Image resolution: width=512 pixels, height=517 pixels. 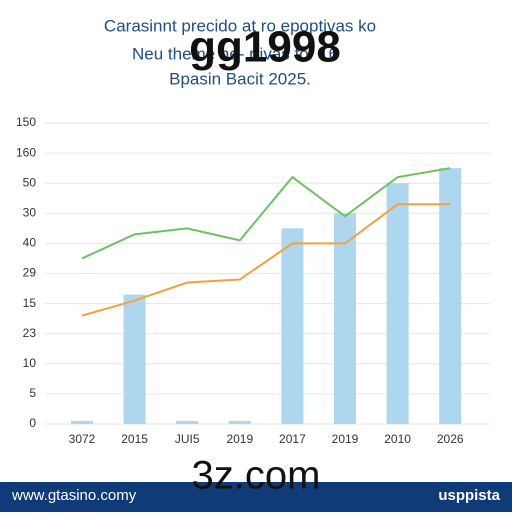 I want to click on y-tick-label: 160, so click(x=26, y=152).